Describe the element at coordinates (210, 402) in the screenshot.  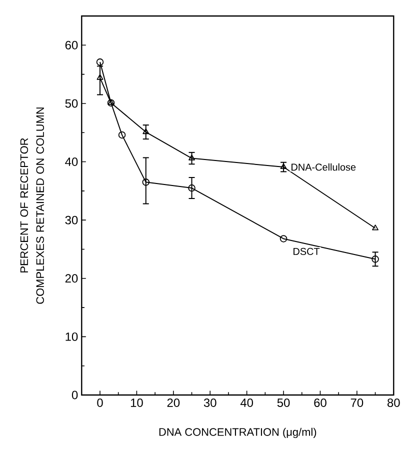
I see `x-tick-label: 30` at that location.